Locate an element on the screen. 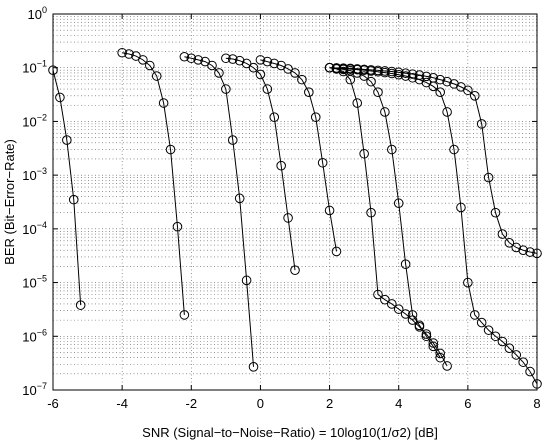 Image resolution: width=545 pixels, height=444 pixels. x-tick-label: 0 is located at coordinates (260, 403).